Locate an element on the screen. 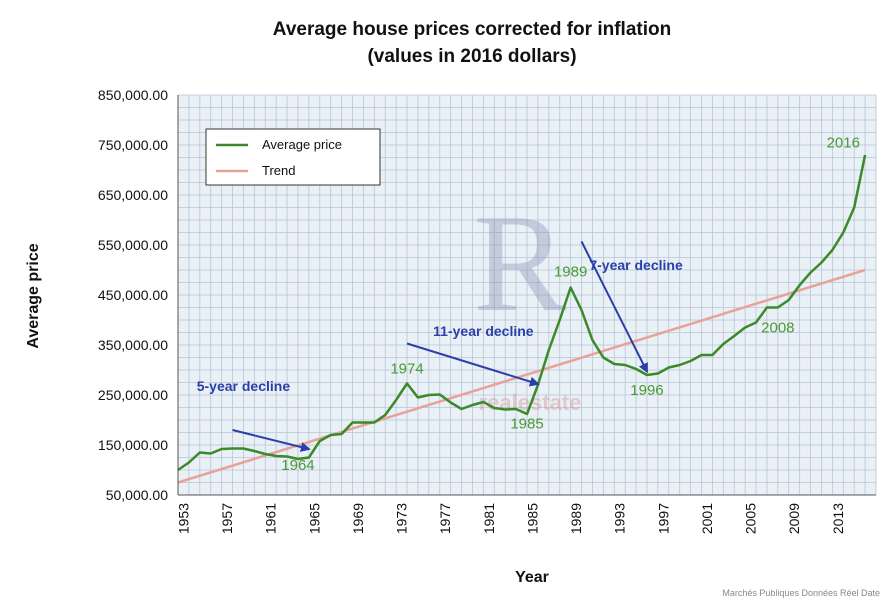 The width and height of the screenshot is (889, 598). legend-box is located at coordinates (293, 157).